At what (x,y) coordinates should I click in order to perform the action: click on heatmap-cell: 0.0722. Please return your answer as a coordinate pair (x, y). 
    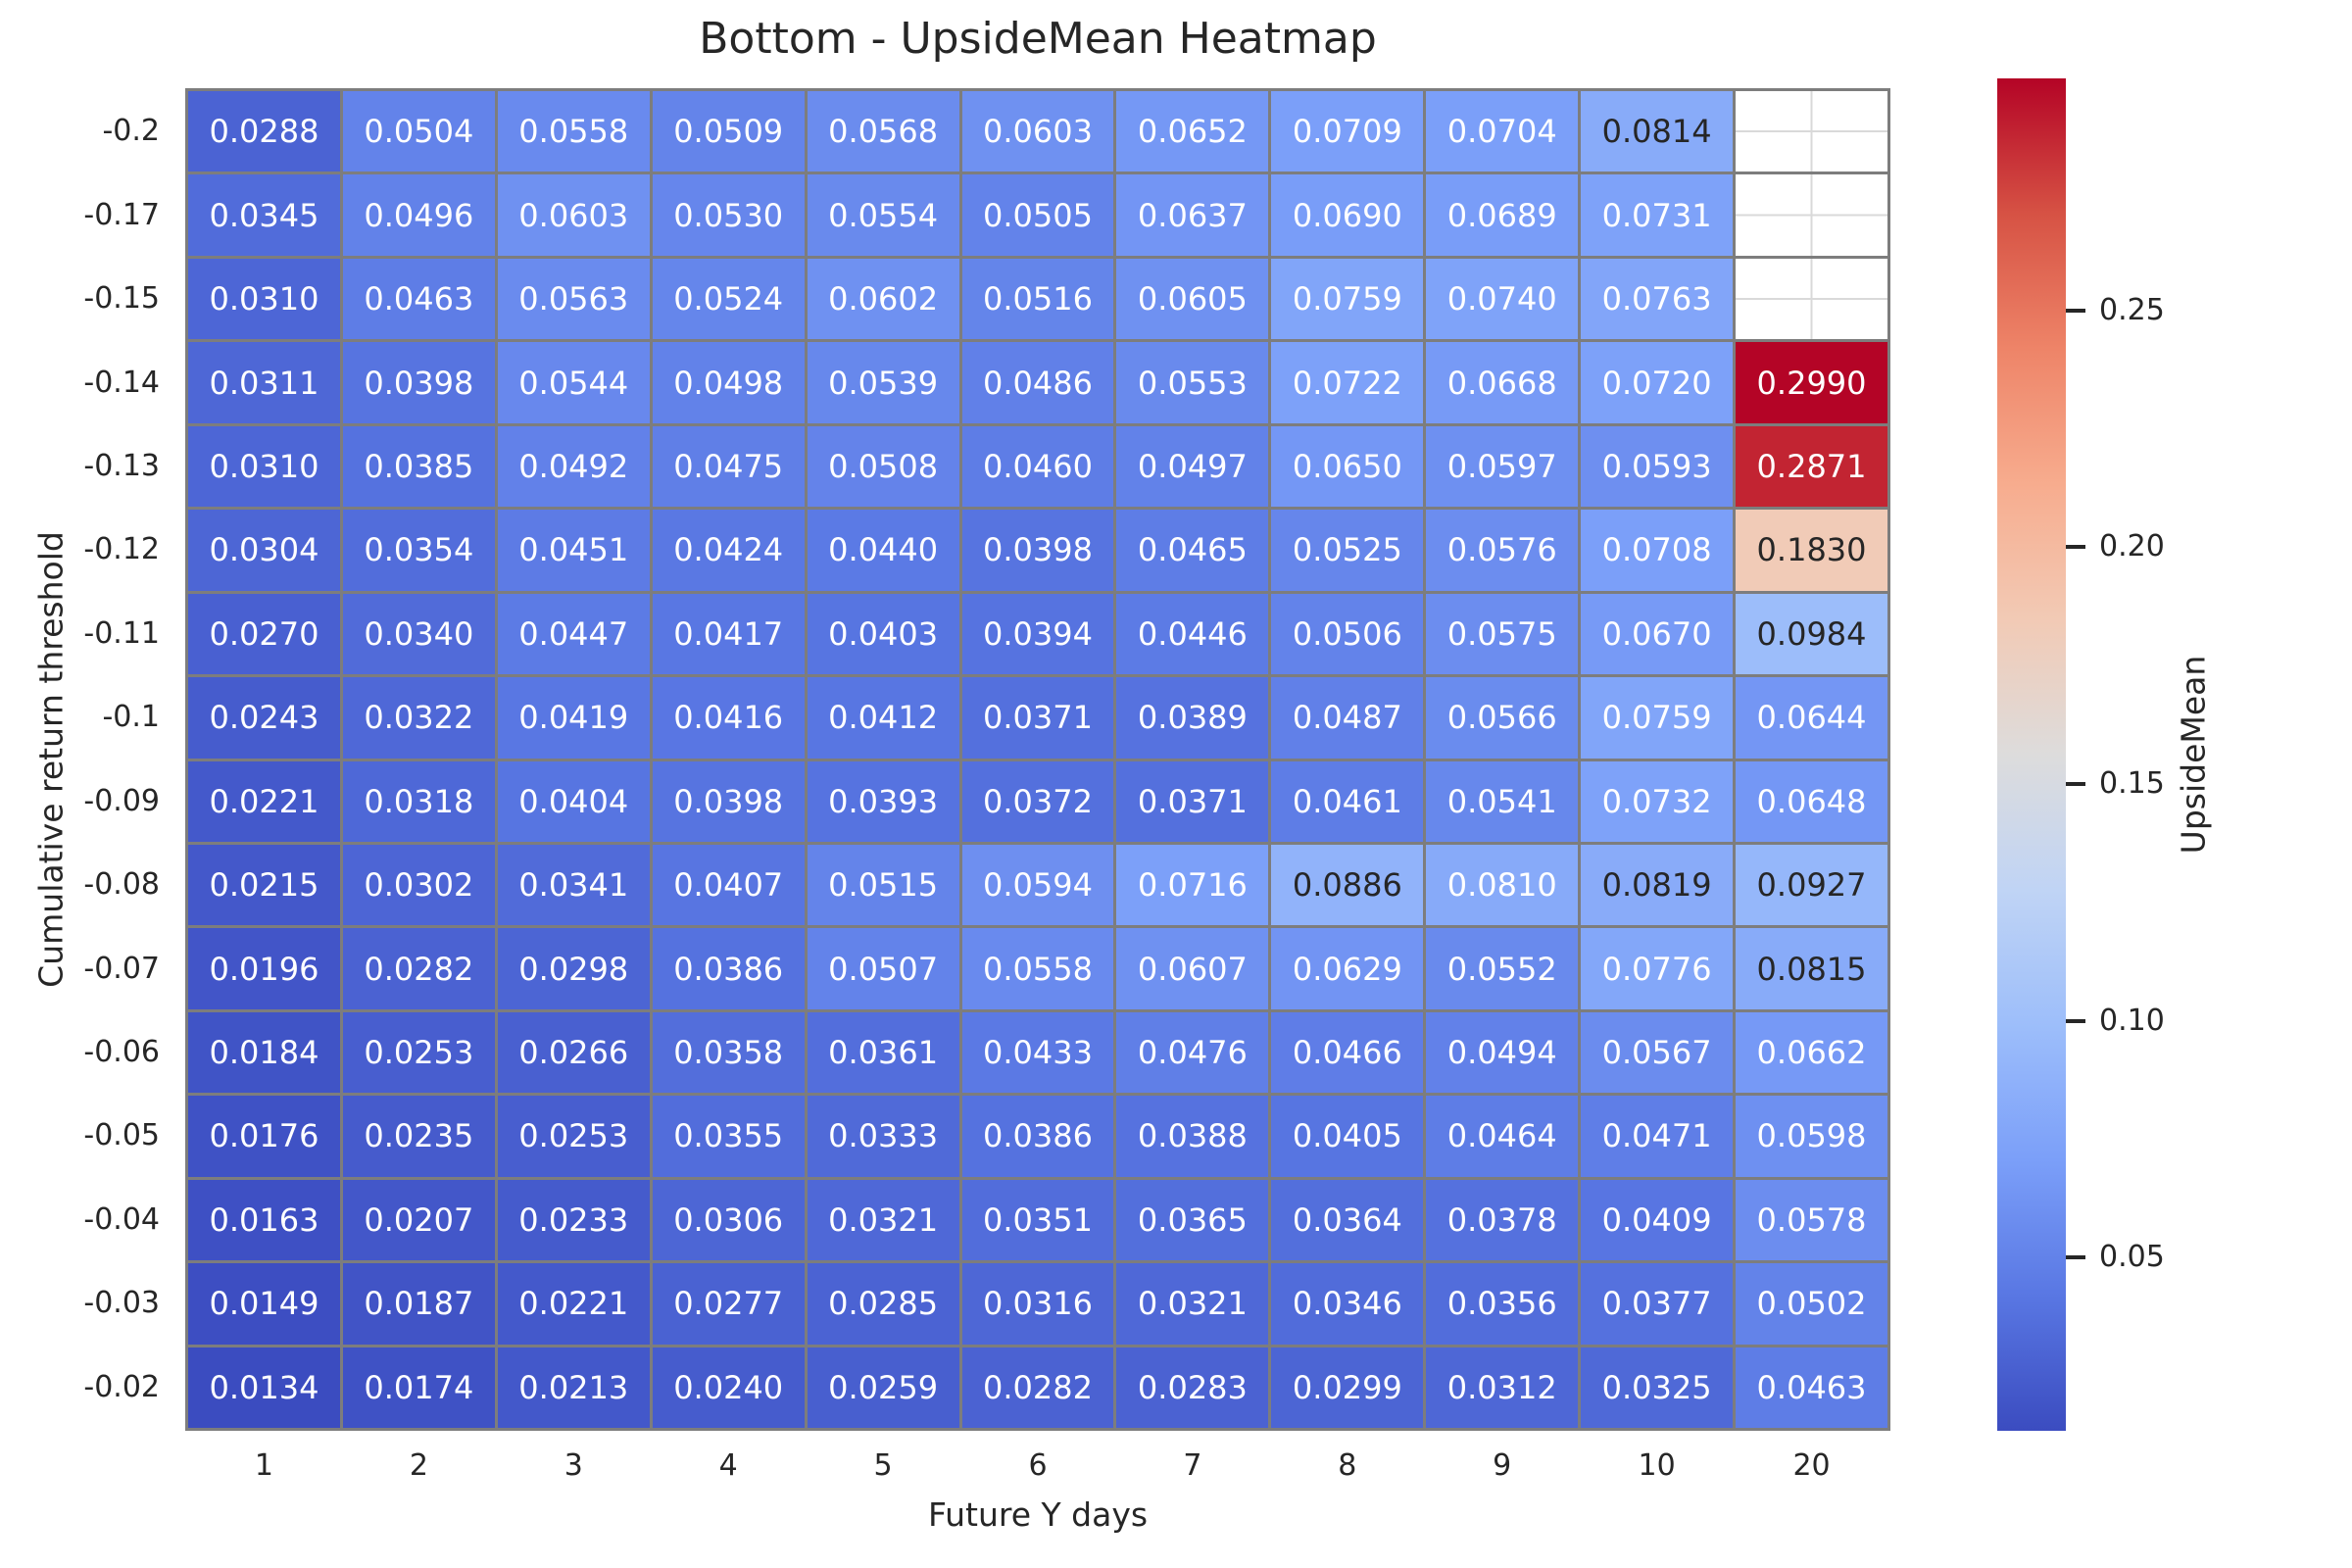
    Looking at the image, I should click on (1347, 382).